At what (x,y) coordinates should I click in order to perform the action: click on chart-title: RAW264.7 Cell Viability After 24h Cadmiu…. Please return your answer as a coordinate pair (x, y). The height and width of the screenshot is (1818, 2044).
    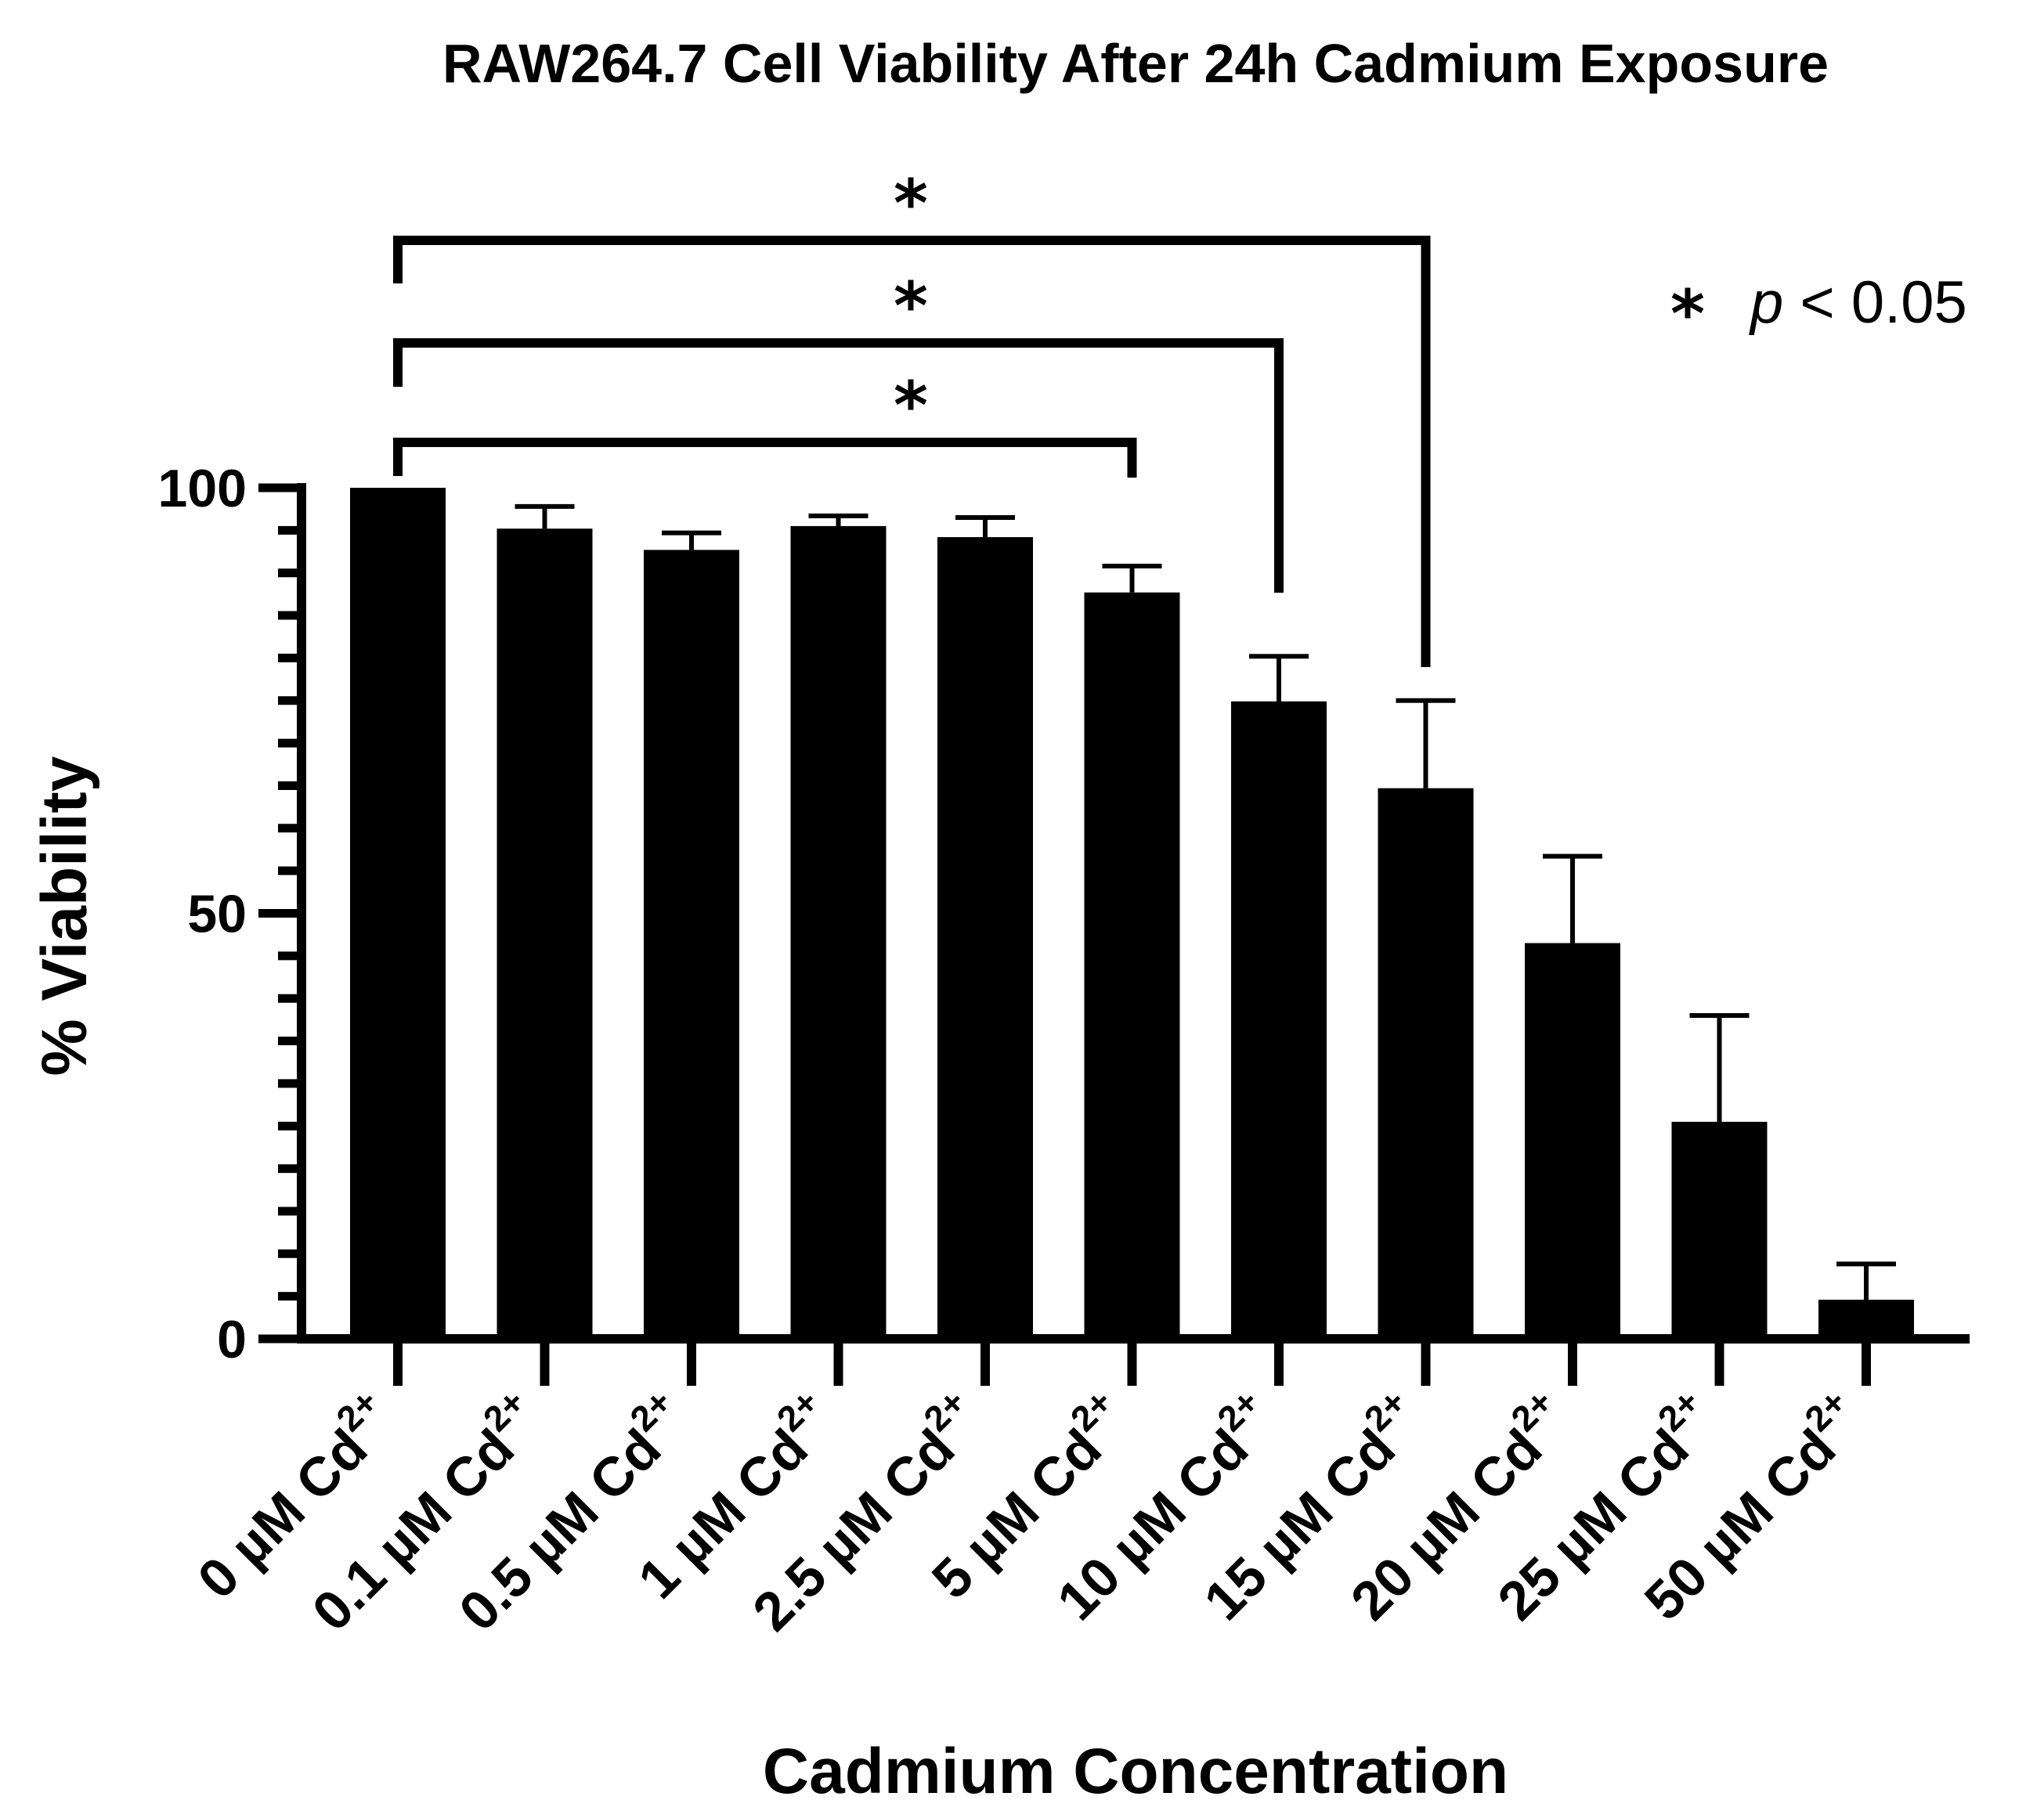
    Looking at the image, I should click on (1135, 63).